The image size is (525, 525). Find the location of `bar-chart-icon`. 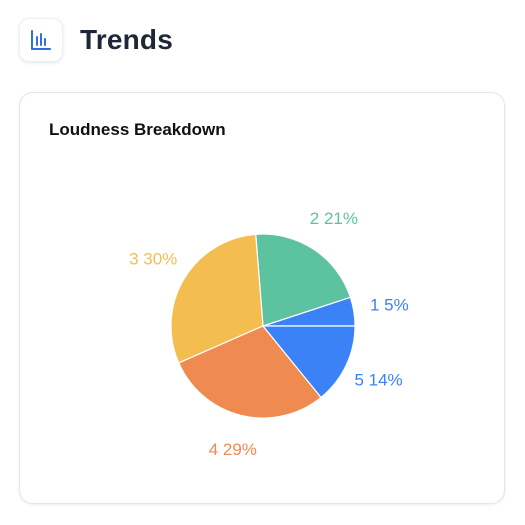

bar-chart-icon is located at coordinates (41, 40).